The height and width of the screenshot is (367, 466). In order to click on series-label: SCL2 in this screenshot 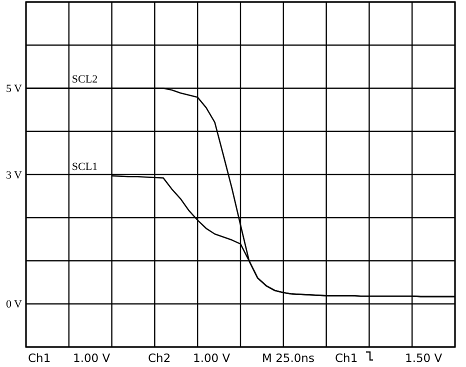, I will do `click(85, 79)`.